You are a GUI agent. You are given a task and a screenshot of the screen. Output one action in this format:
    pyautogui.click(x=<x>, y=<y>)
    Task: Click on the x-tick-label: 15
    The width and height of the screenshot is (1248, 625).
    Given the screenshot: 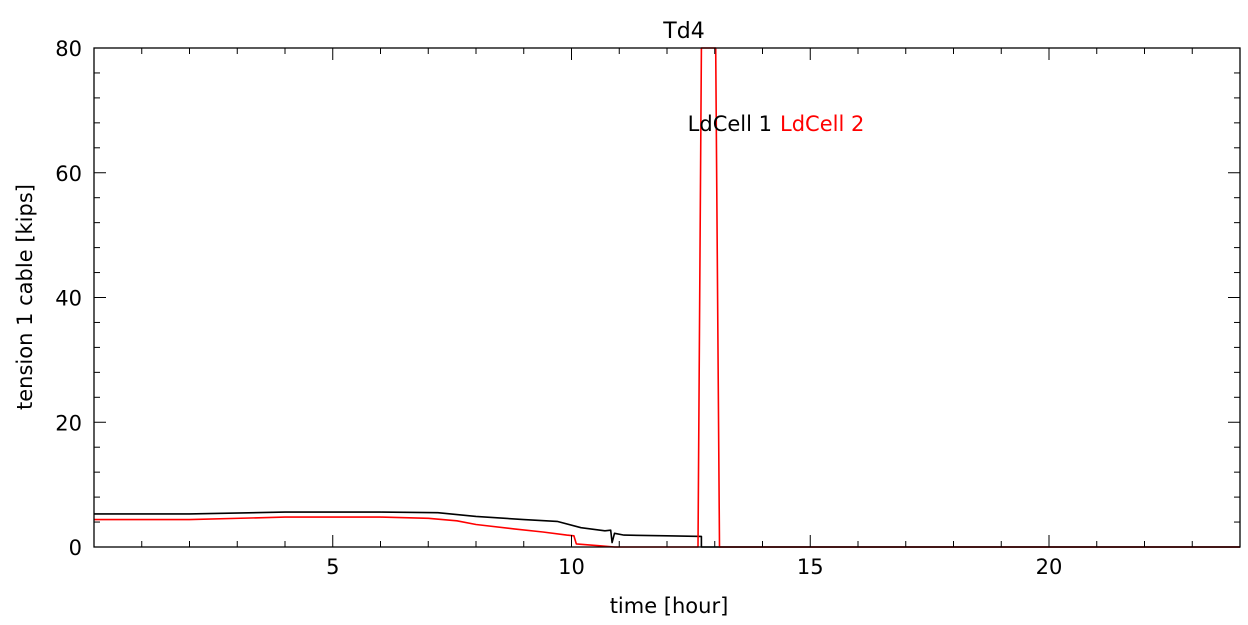 What is the action you would take?
    pyautogui.click(x=810, y=567)
    